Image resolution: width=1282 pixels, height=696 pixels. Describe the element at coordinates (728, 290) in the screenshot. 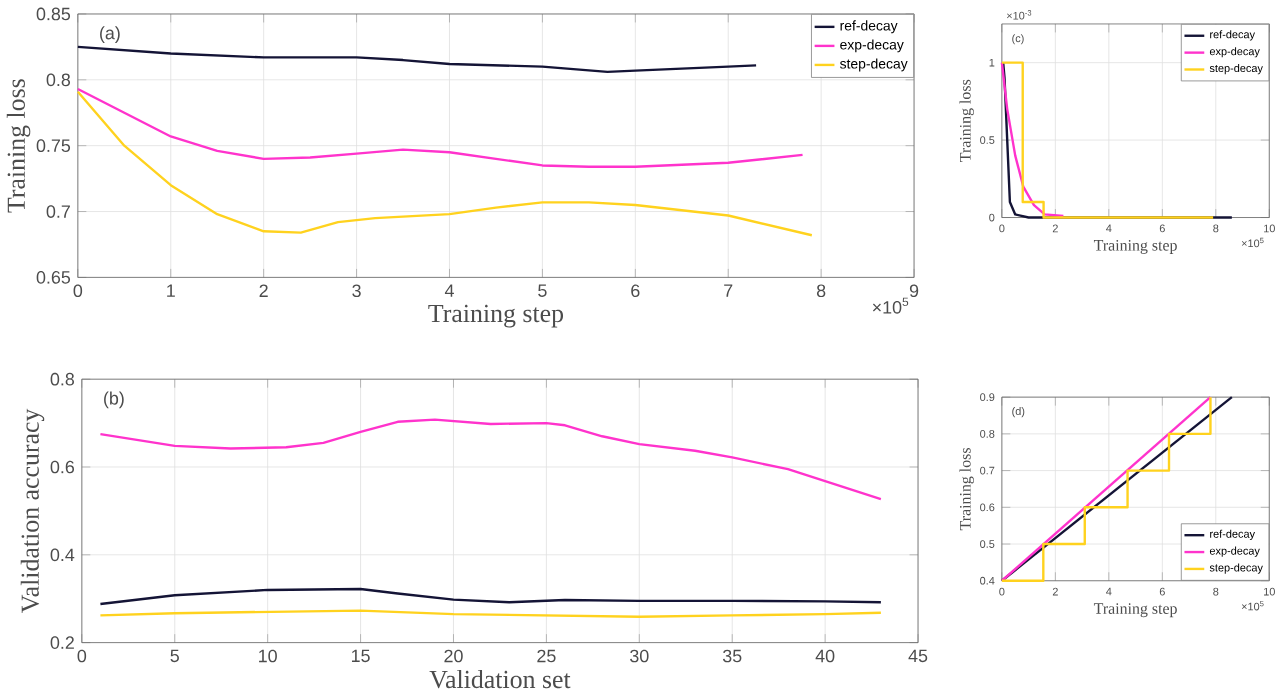

I see `x-tick-label: 7` at that location.